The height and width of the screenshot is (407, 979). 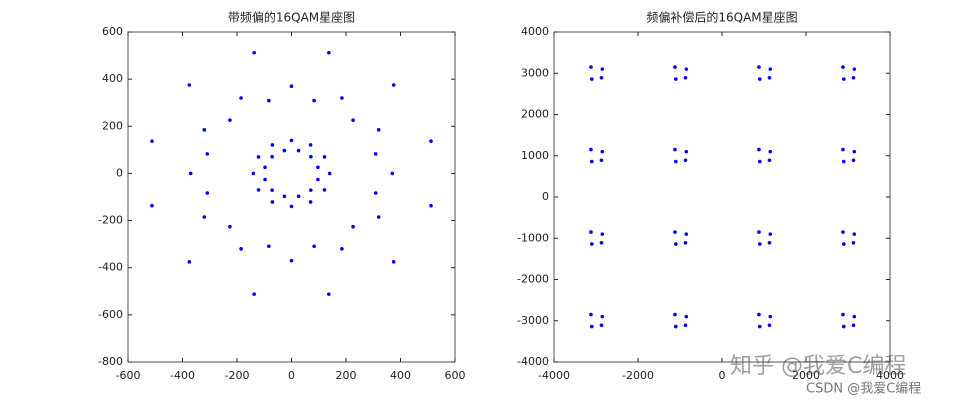 I want to click on x-tick-label: 600, so click(x=455, y=375).